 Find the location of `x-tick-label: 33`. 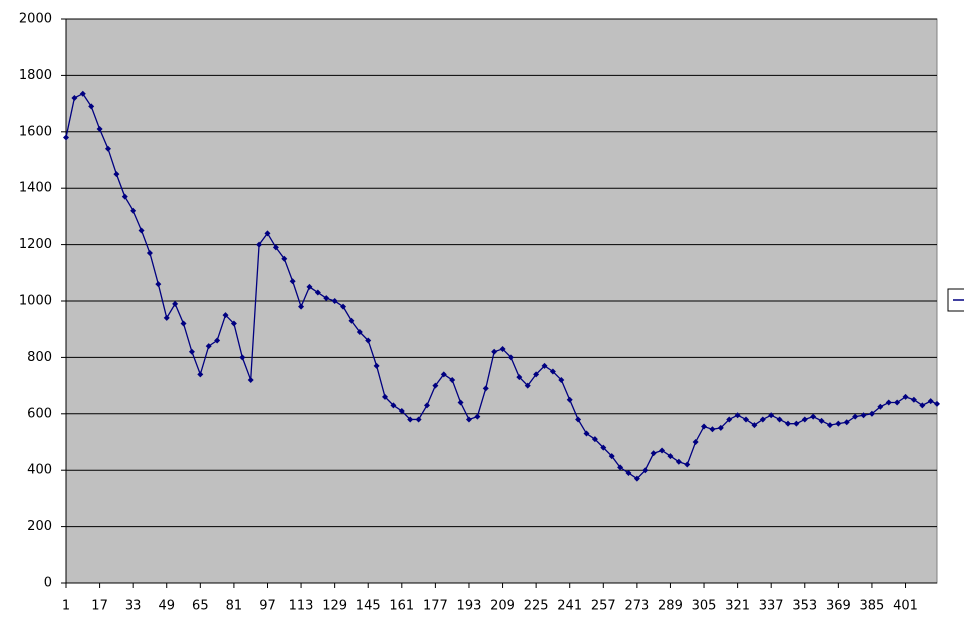

x-tick-label: 33 is located at coordinates (133, 606).